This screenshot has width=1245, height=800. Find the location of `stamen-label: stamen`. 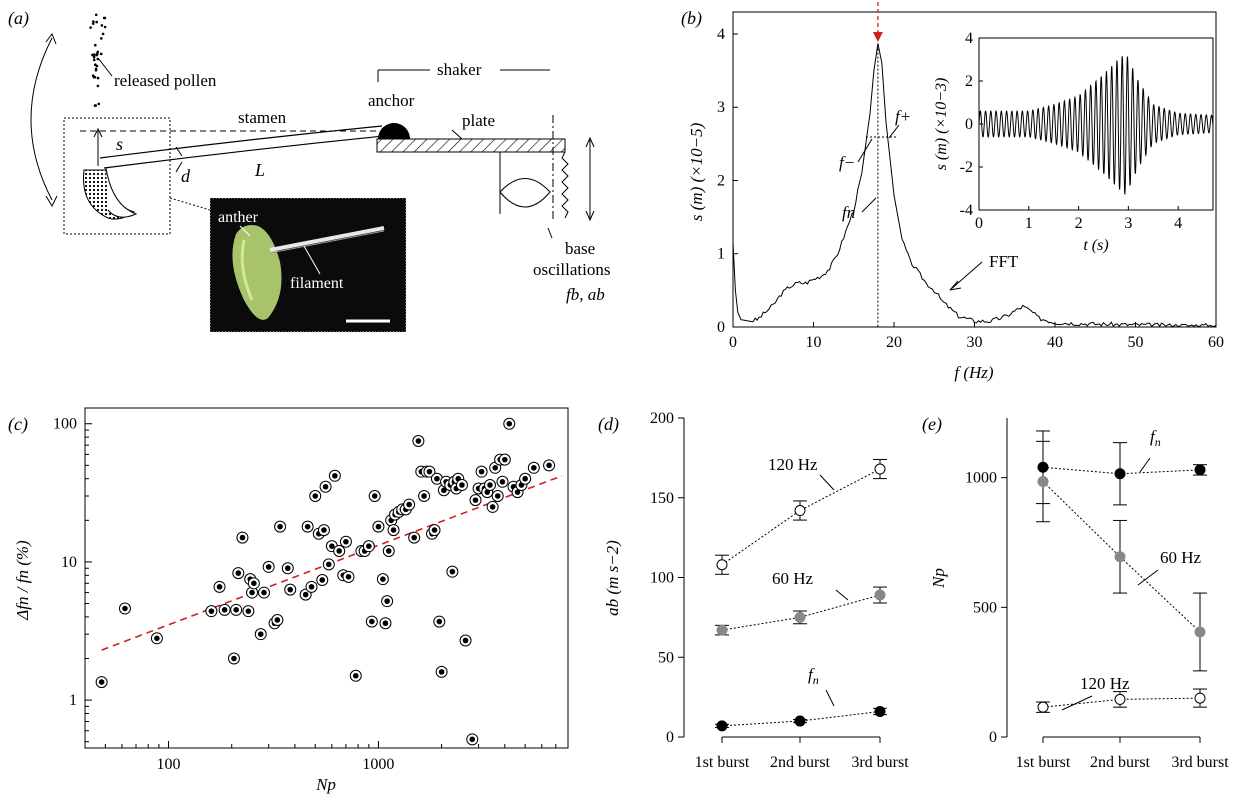

stamen-label: stamen is located at coordinates (262, 117).